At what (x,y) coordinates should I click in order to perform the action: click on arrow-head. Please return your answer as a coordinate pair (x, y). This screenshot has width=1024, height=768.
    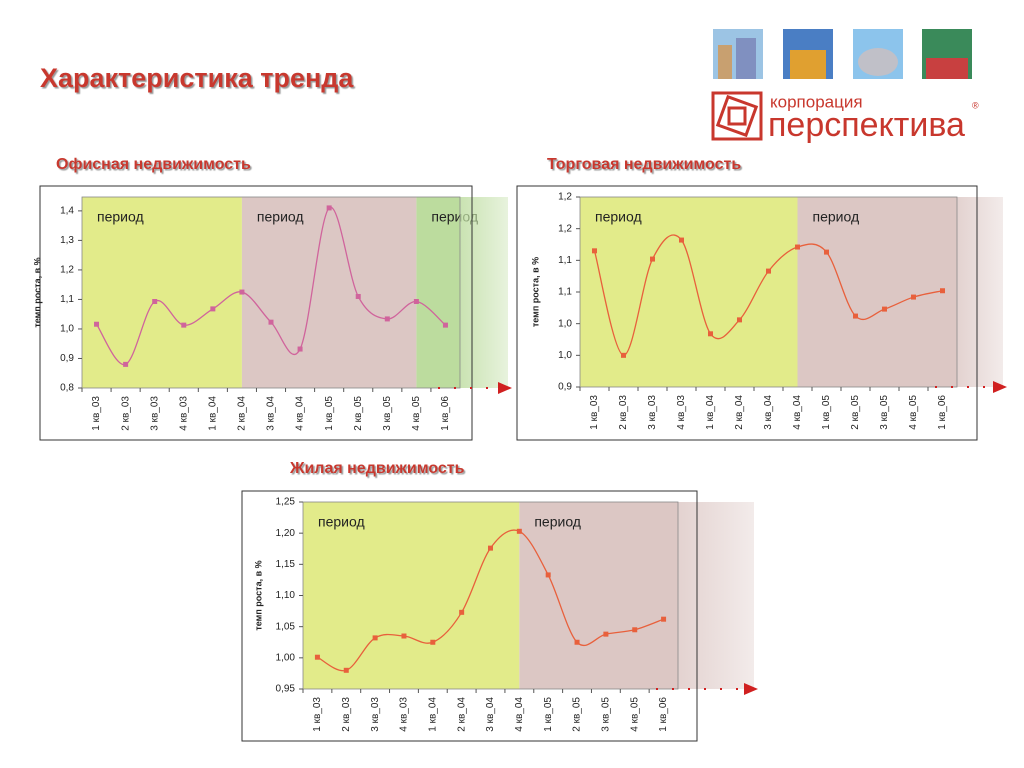
    Looking at the image, I should click on (751, 689).